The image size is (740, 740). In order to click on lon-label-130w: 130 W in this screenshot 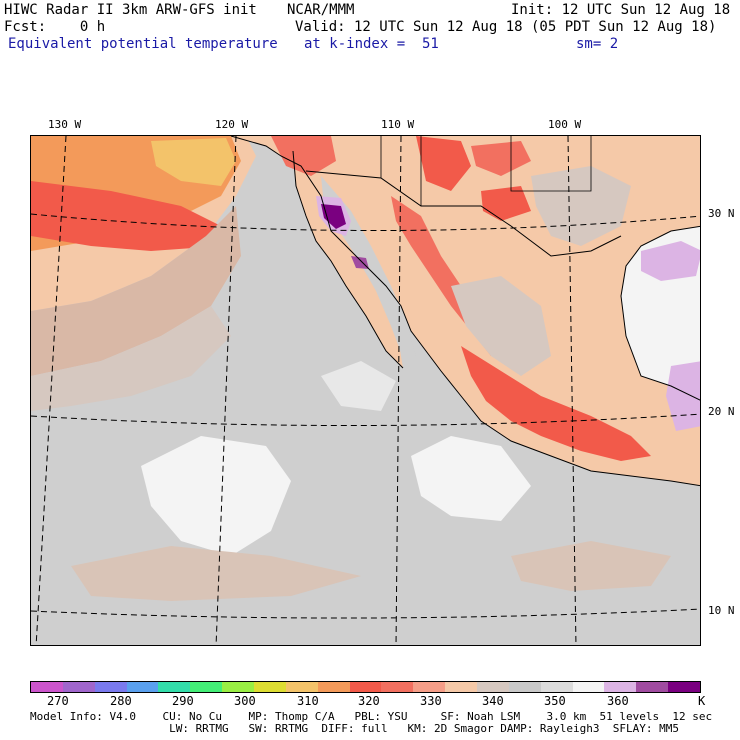, I will do `click(65, 124)`.